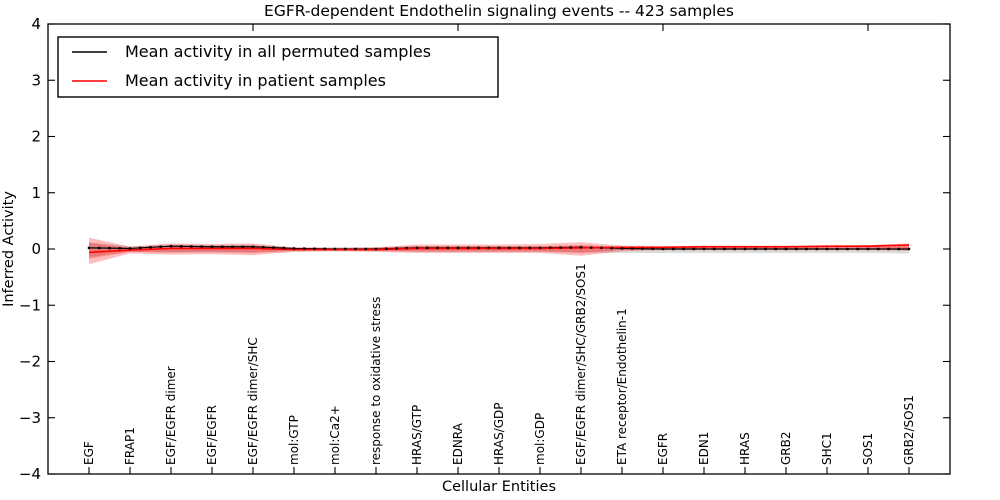  Describe the element at coordinates (30, 362) in the screenshot. I see `y-tick-label: −2` at that location.